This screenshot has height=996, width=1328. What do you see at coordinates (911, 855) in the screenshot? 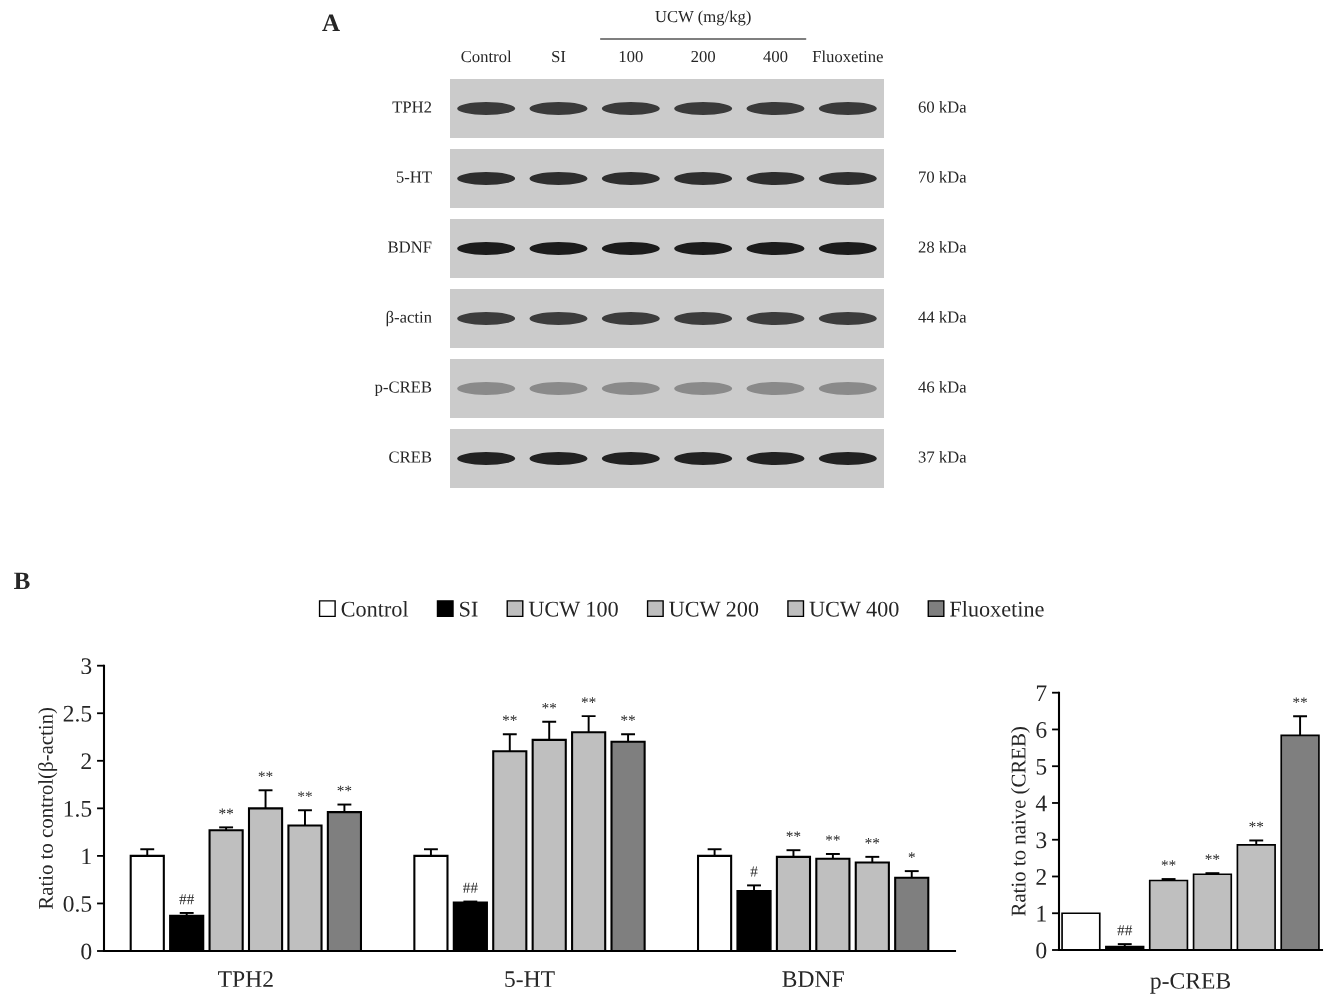
I see `data-label: *` at bounding box center [911, 855].